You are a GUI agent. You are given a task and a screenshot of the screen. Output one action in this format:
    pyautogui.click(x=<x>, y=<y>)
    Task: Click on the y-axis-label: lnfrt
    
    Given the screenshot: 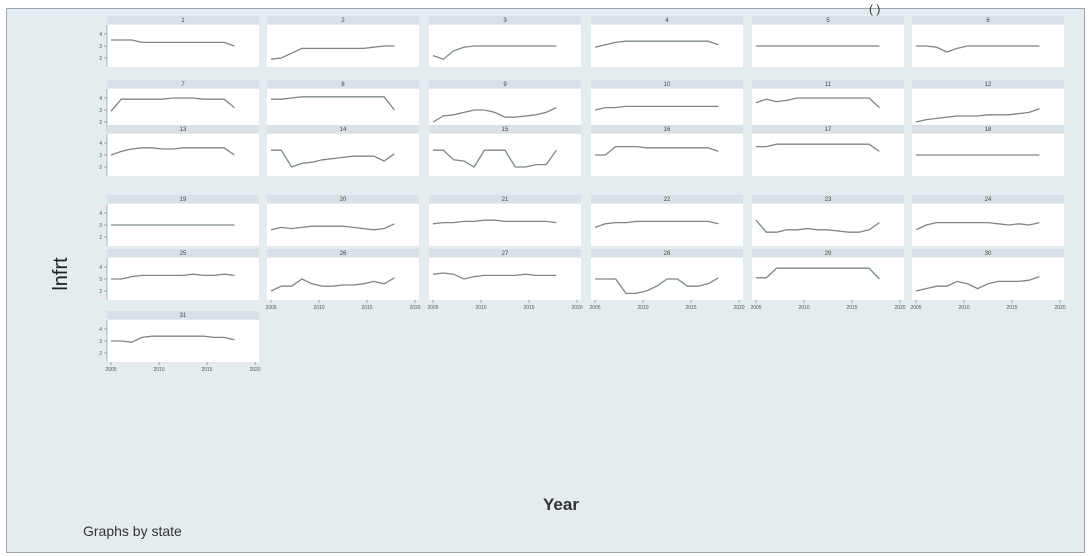 What is the action you would take?
    pyautogui.click(x=61, y=274)
    